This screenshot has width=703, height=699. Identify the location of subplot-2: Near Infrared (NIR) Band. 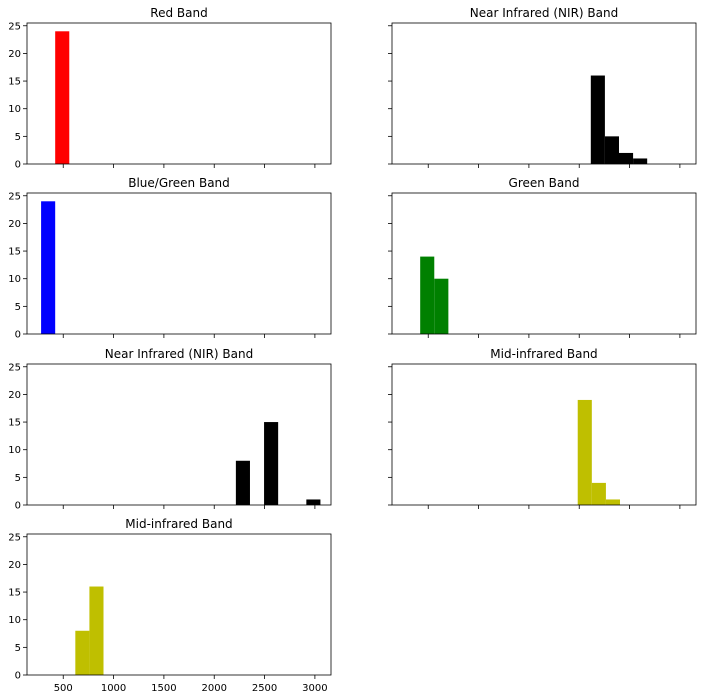
(542, 87).